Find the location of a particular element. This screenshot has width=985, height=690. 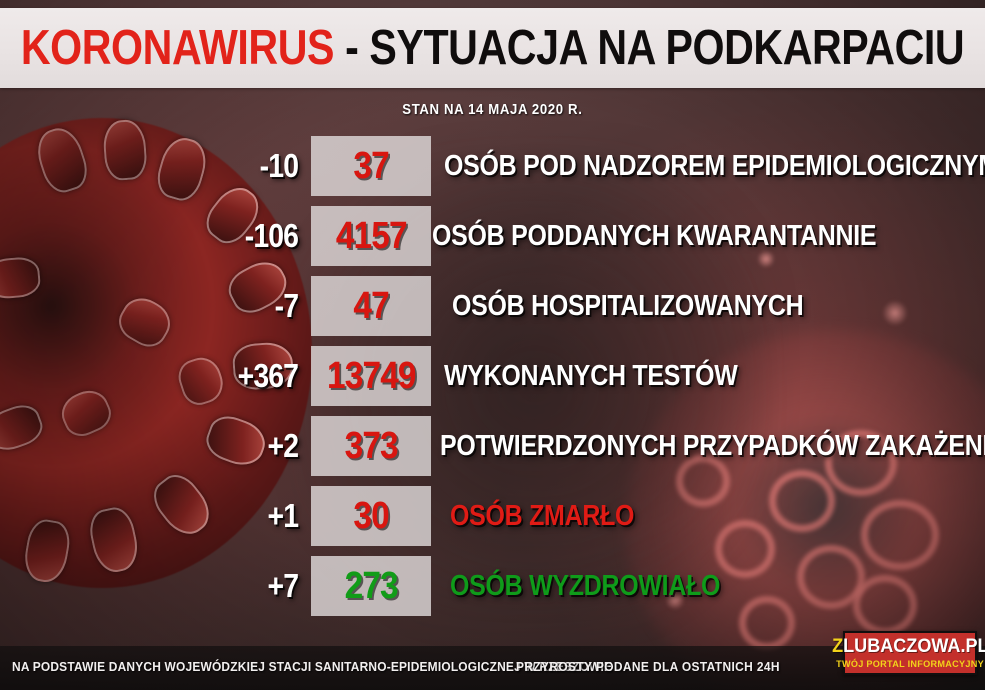

page-title: KORONAWIRUS - SYTUACJA NA PODKARPACIU is located at coordinates (492, 47).